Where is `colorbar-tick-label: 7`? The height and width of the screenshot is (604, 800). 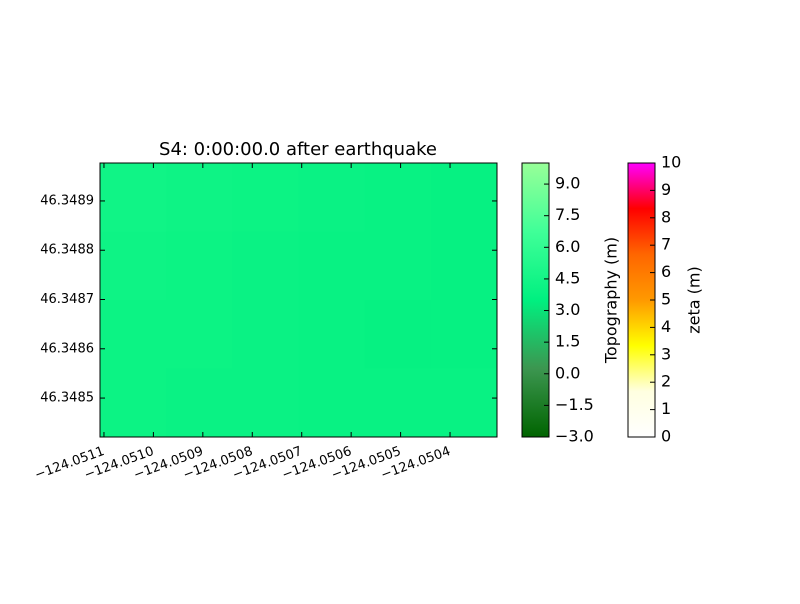
colorbar-tick-label: 7 is located at coordinates (666, 244).